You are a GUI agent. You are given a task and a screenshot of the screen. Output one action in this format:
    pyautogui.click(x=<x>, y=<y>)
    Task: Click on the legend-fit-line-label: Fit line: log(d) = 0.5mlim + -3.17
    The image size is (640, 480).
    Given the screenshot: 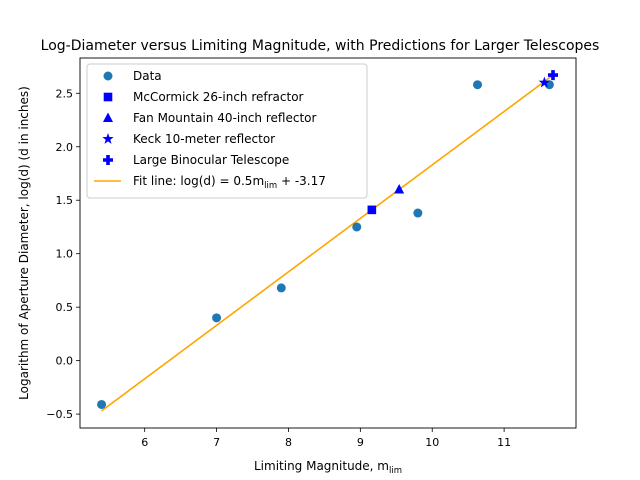 What is the action you would take?
    pyautogui.click(x=229, y=182)
    